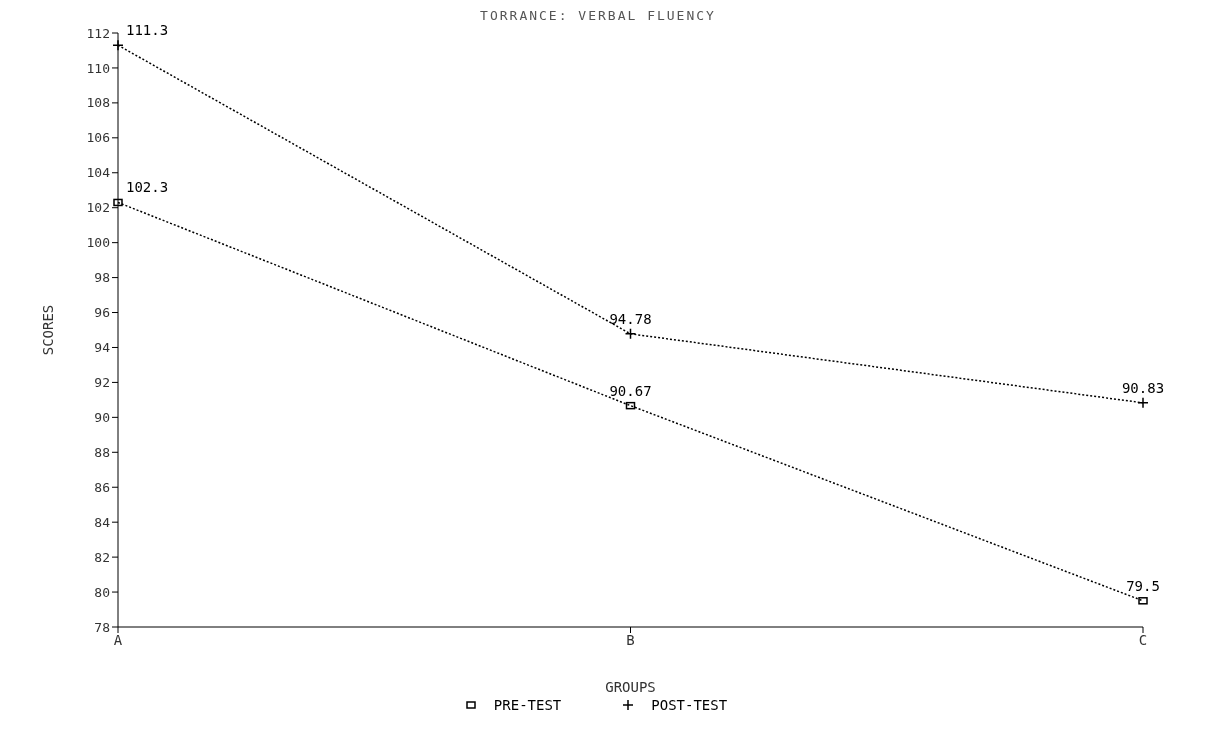 The image size is (1211, 743). What do you see at coordinates (118, 639) in the screenshot?
I see `x-tick-label: A` at bounding box center [118, 639].